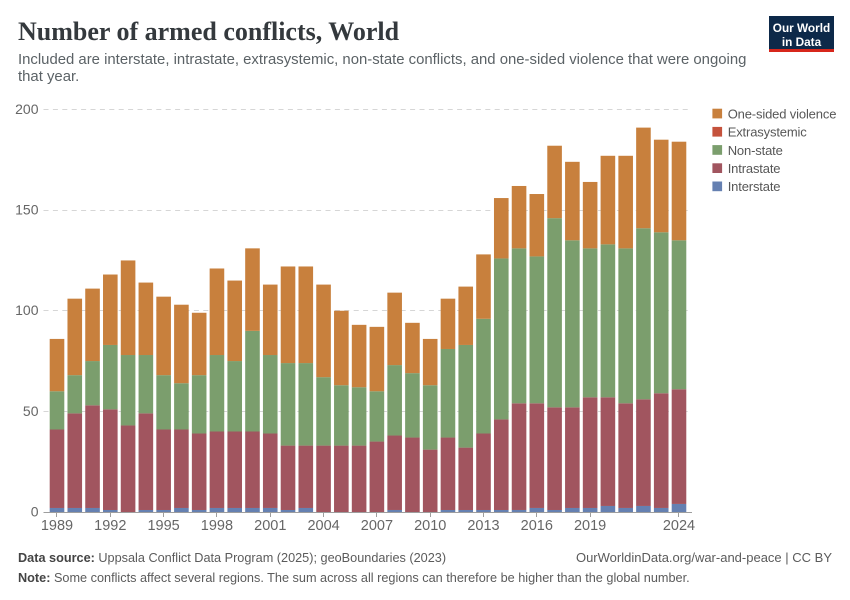 The height and width of the screenshot is (600, 850). What do you see at coordinates (110, 526) in the screenshot?
I see `svg-text: 1992` at bounding box center [110, 526].